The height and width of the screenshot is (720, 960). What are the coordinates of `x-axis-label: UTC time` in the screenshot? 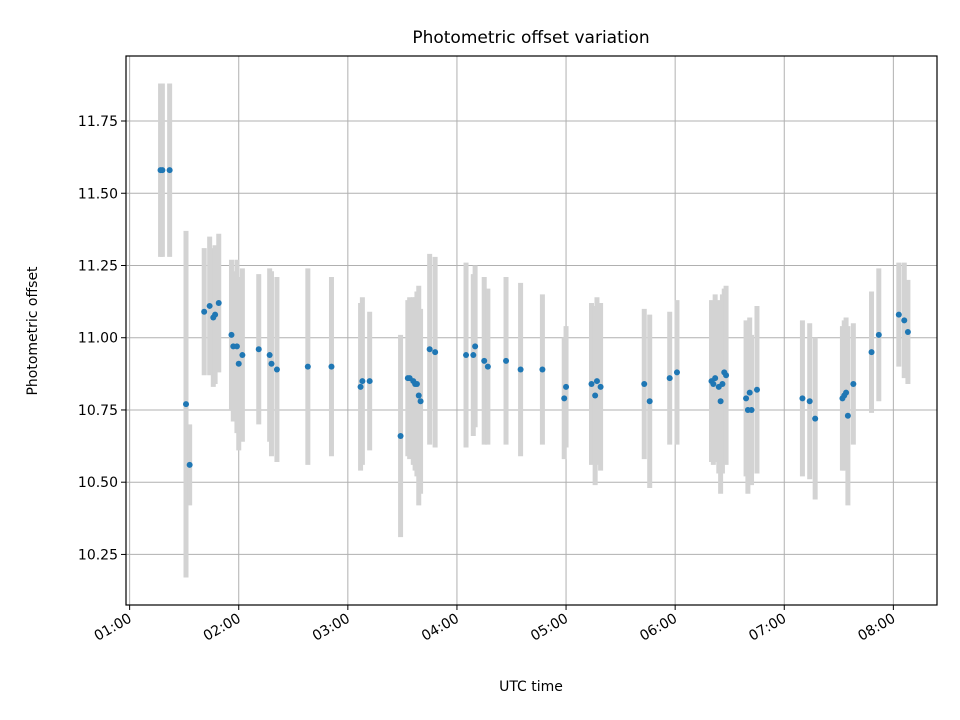 It's located at (531, 687).